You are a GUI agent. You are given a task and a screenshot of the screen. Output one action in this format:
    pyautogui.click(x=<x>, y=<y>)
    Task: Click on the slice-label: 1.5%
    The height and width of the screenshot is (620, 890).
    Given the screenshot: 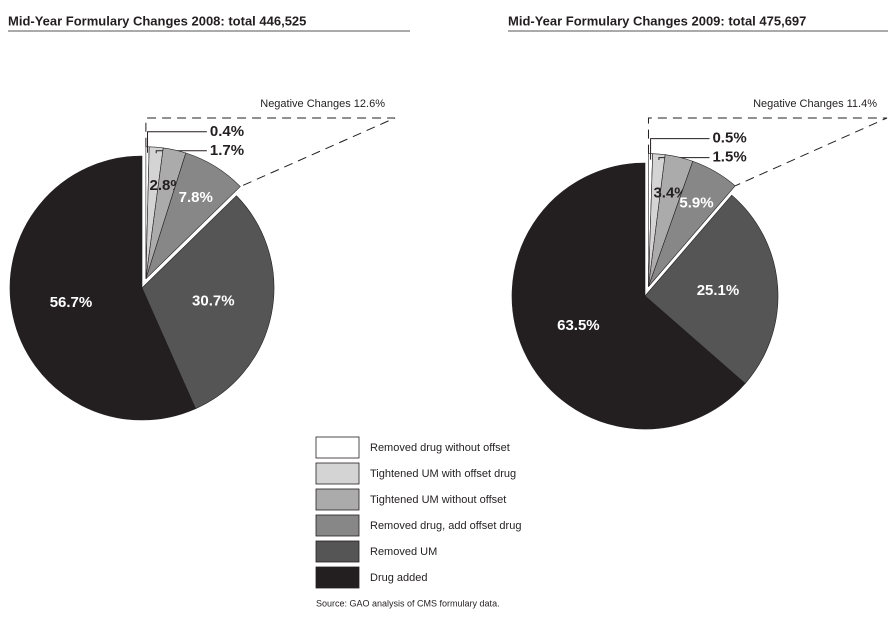 What is the action you would take?
    pyautogui.click(x=729, y=157)
    